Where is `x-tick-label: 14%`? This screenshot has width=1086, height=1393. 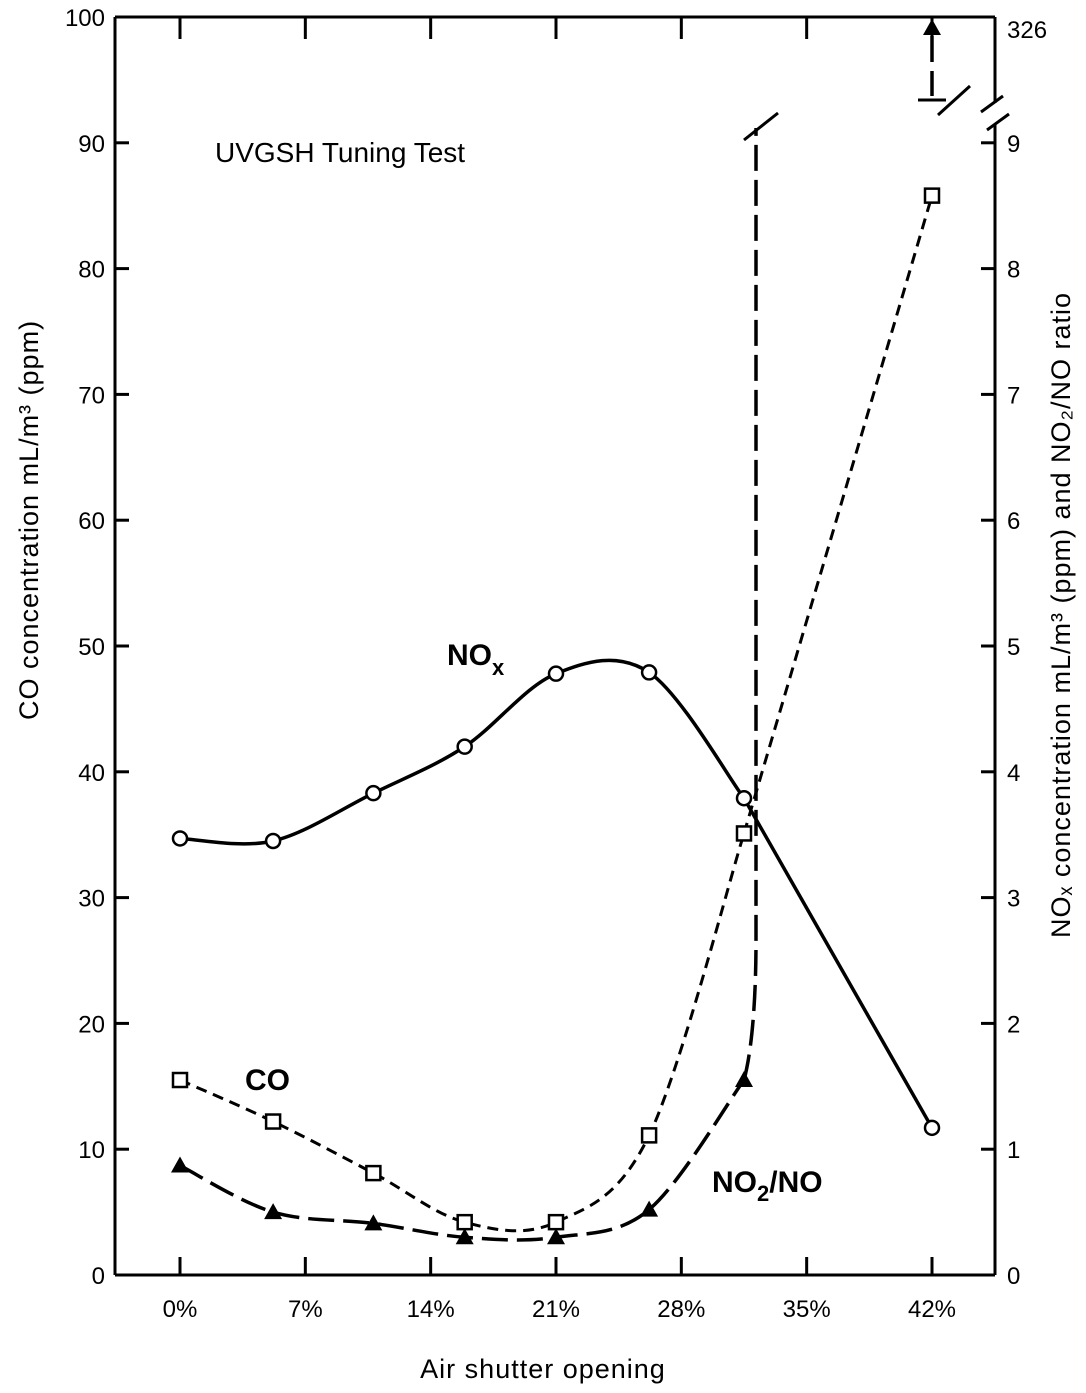 x-tick-label: 14% is located at coordinates (431, 1309).